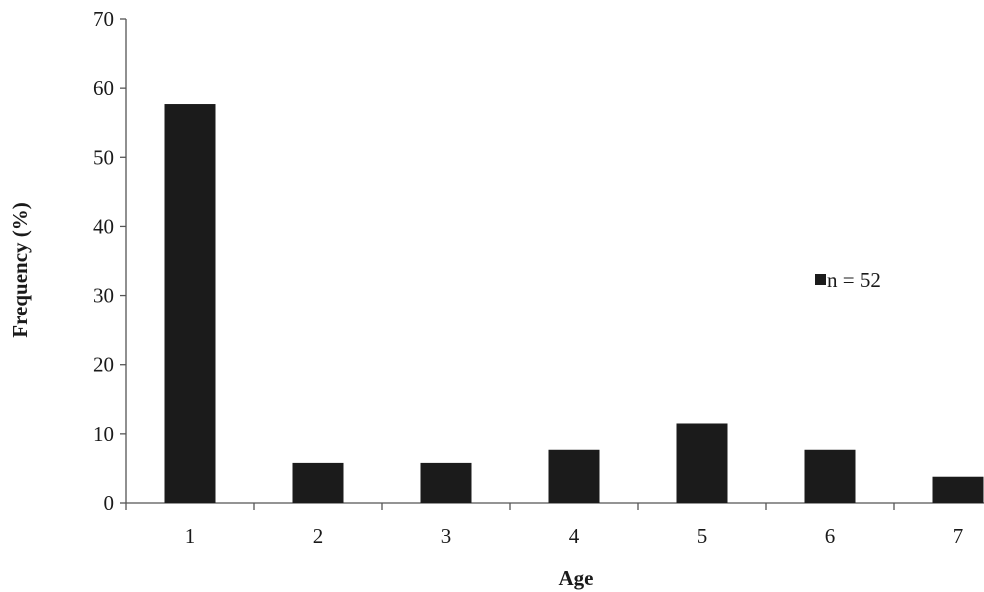  I want to click on y-tick-label: 10, so click(103, 434).